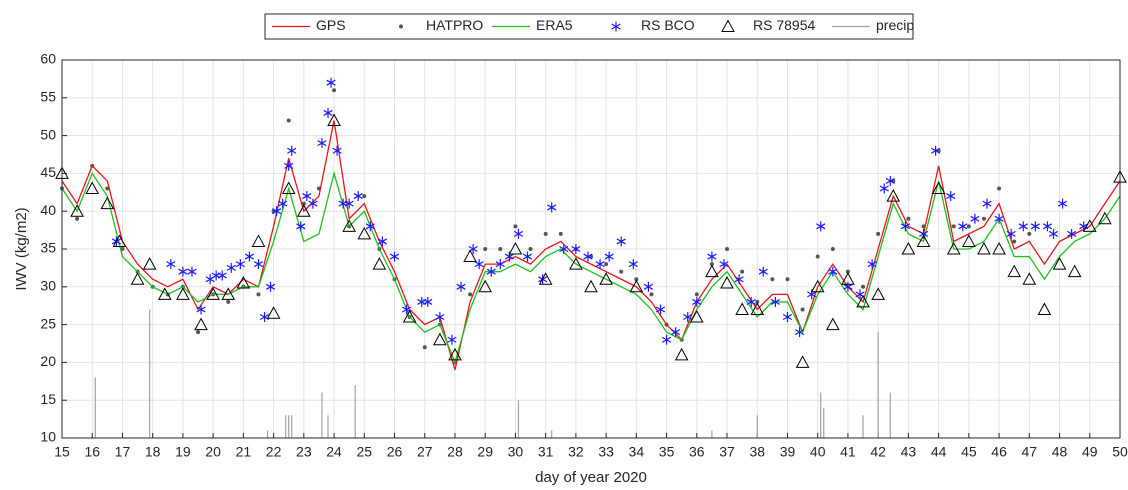 This screenshot has width=1128, height=490. I want to click on legend-label: HATPRO, so click(454, 25).